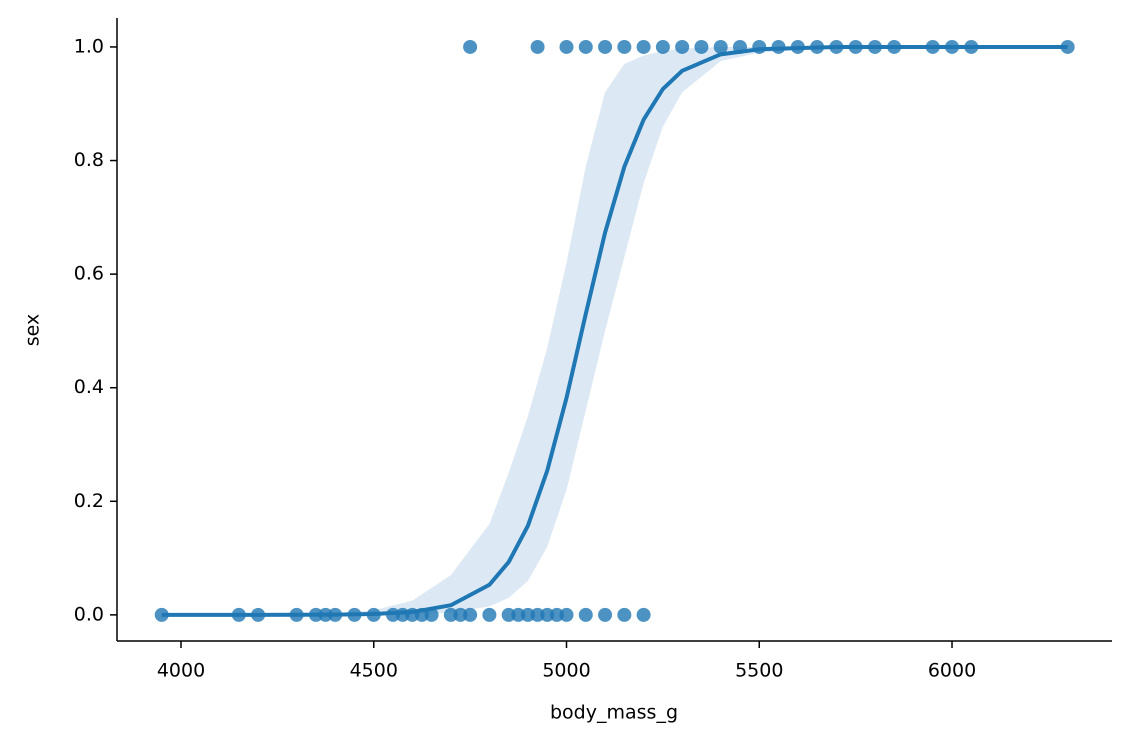  I want to click on y-axis-label: sex, so click(33, 330).